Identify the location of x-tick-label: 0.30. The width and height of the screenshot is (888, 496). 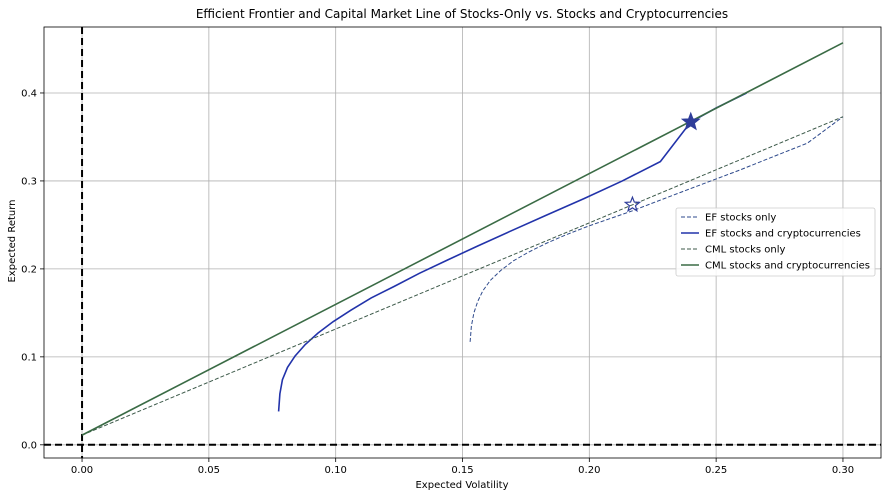
(843, 470).